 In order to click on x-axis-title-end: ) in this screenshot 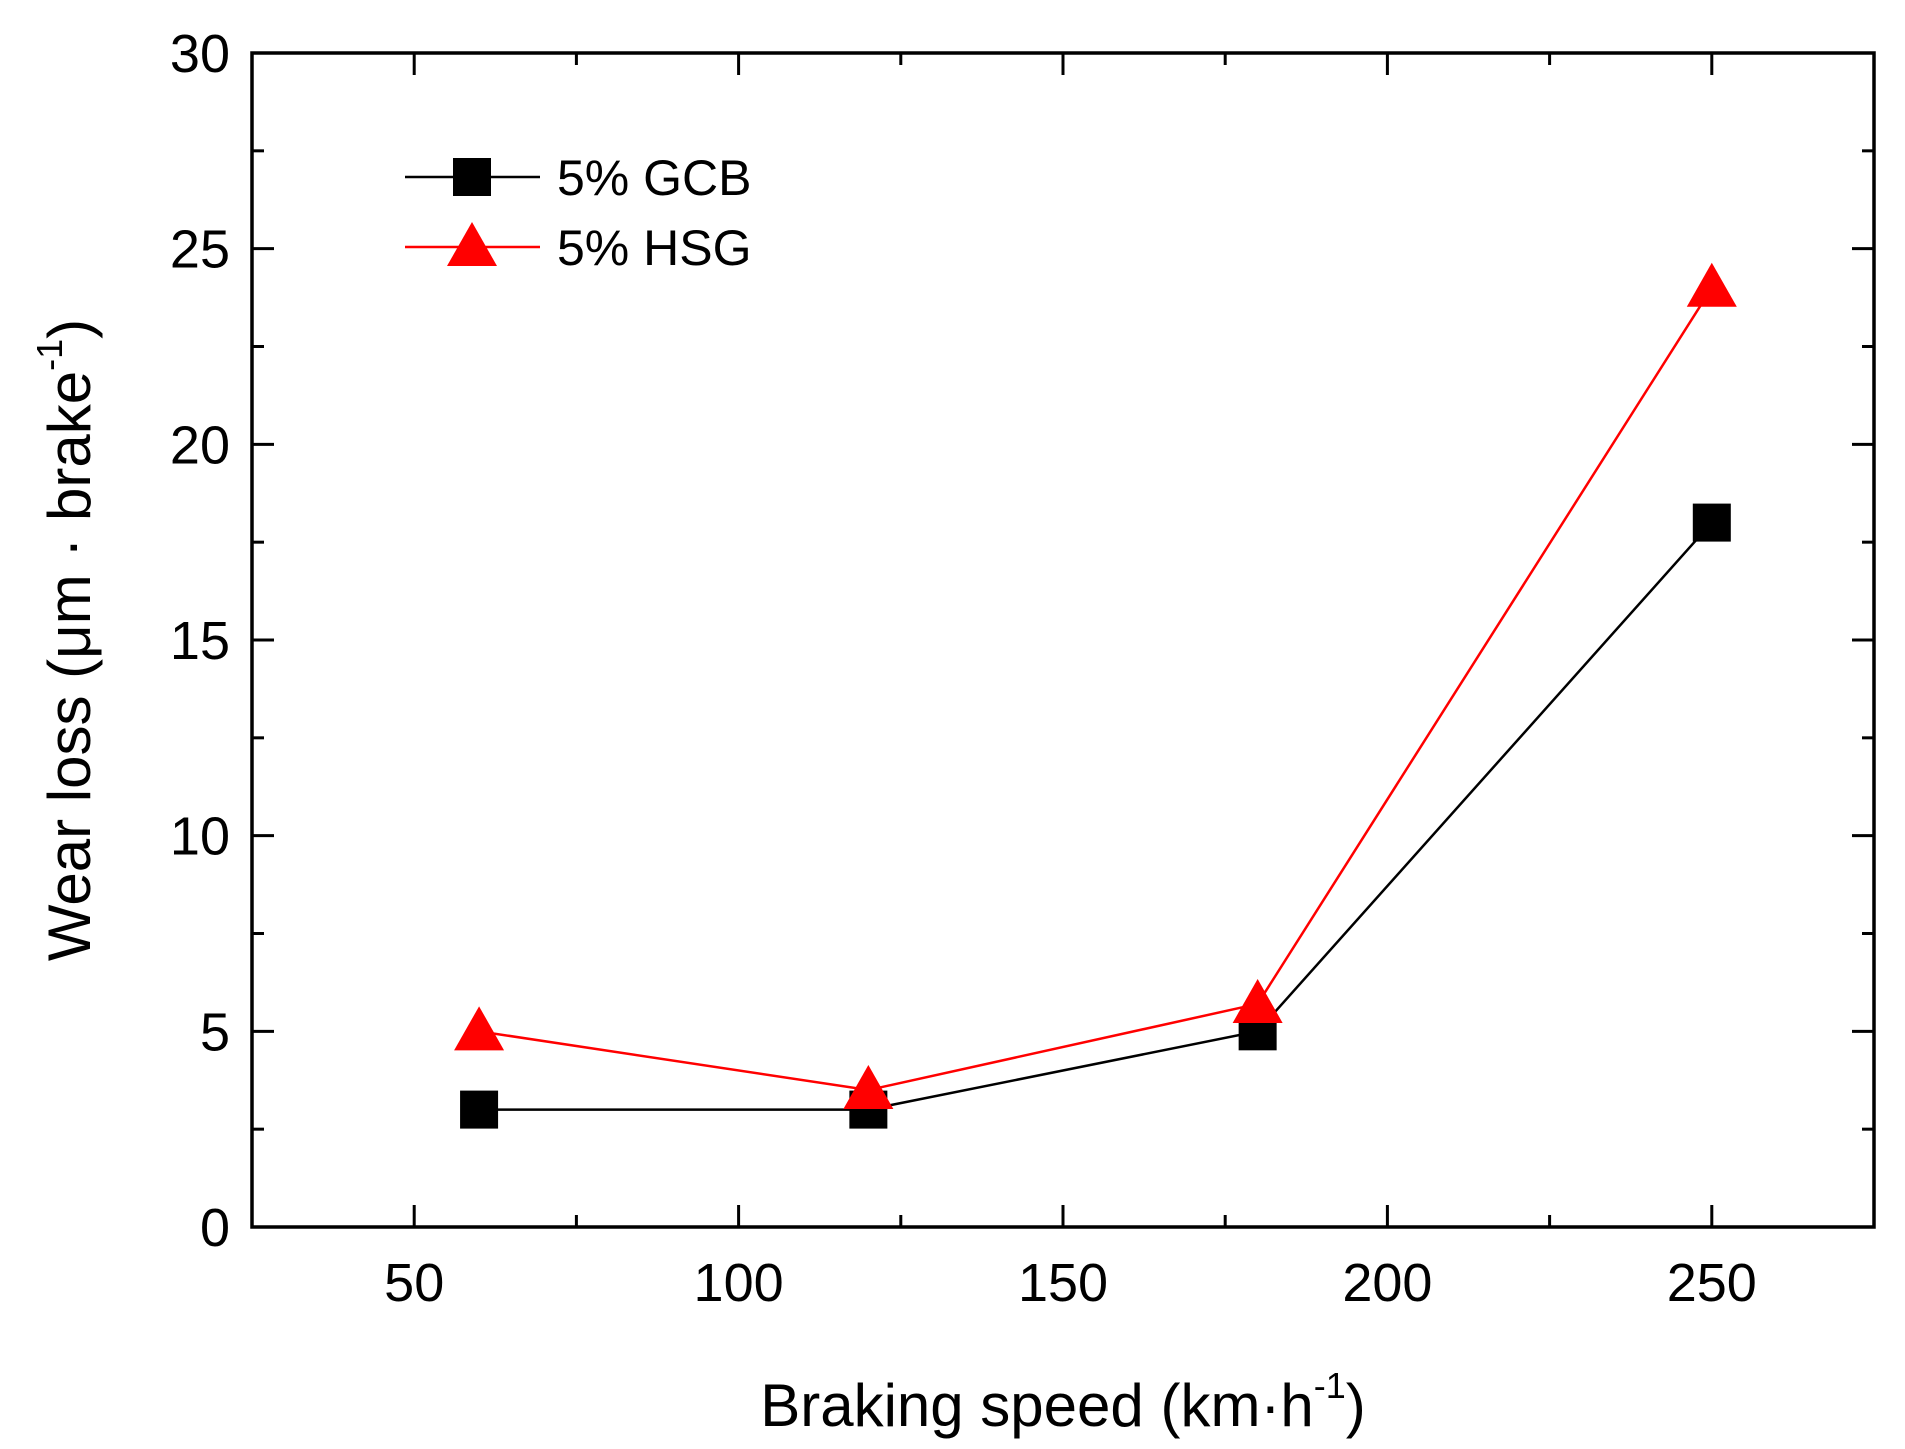, I will do `click(1356, 1405)`.